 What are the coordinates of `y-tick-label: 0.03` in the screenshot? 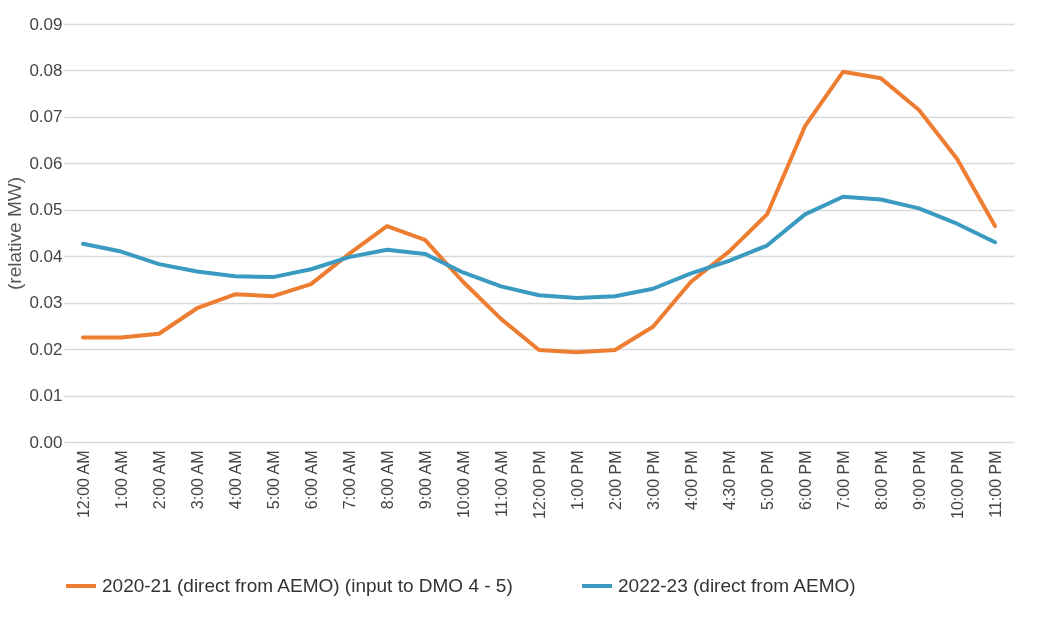 It's located at (46, 303).